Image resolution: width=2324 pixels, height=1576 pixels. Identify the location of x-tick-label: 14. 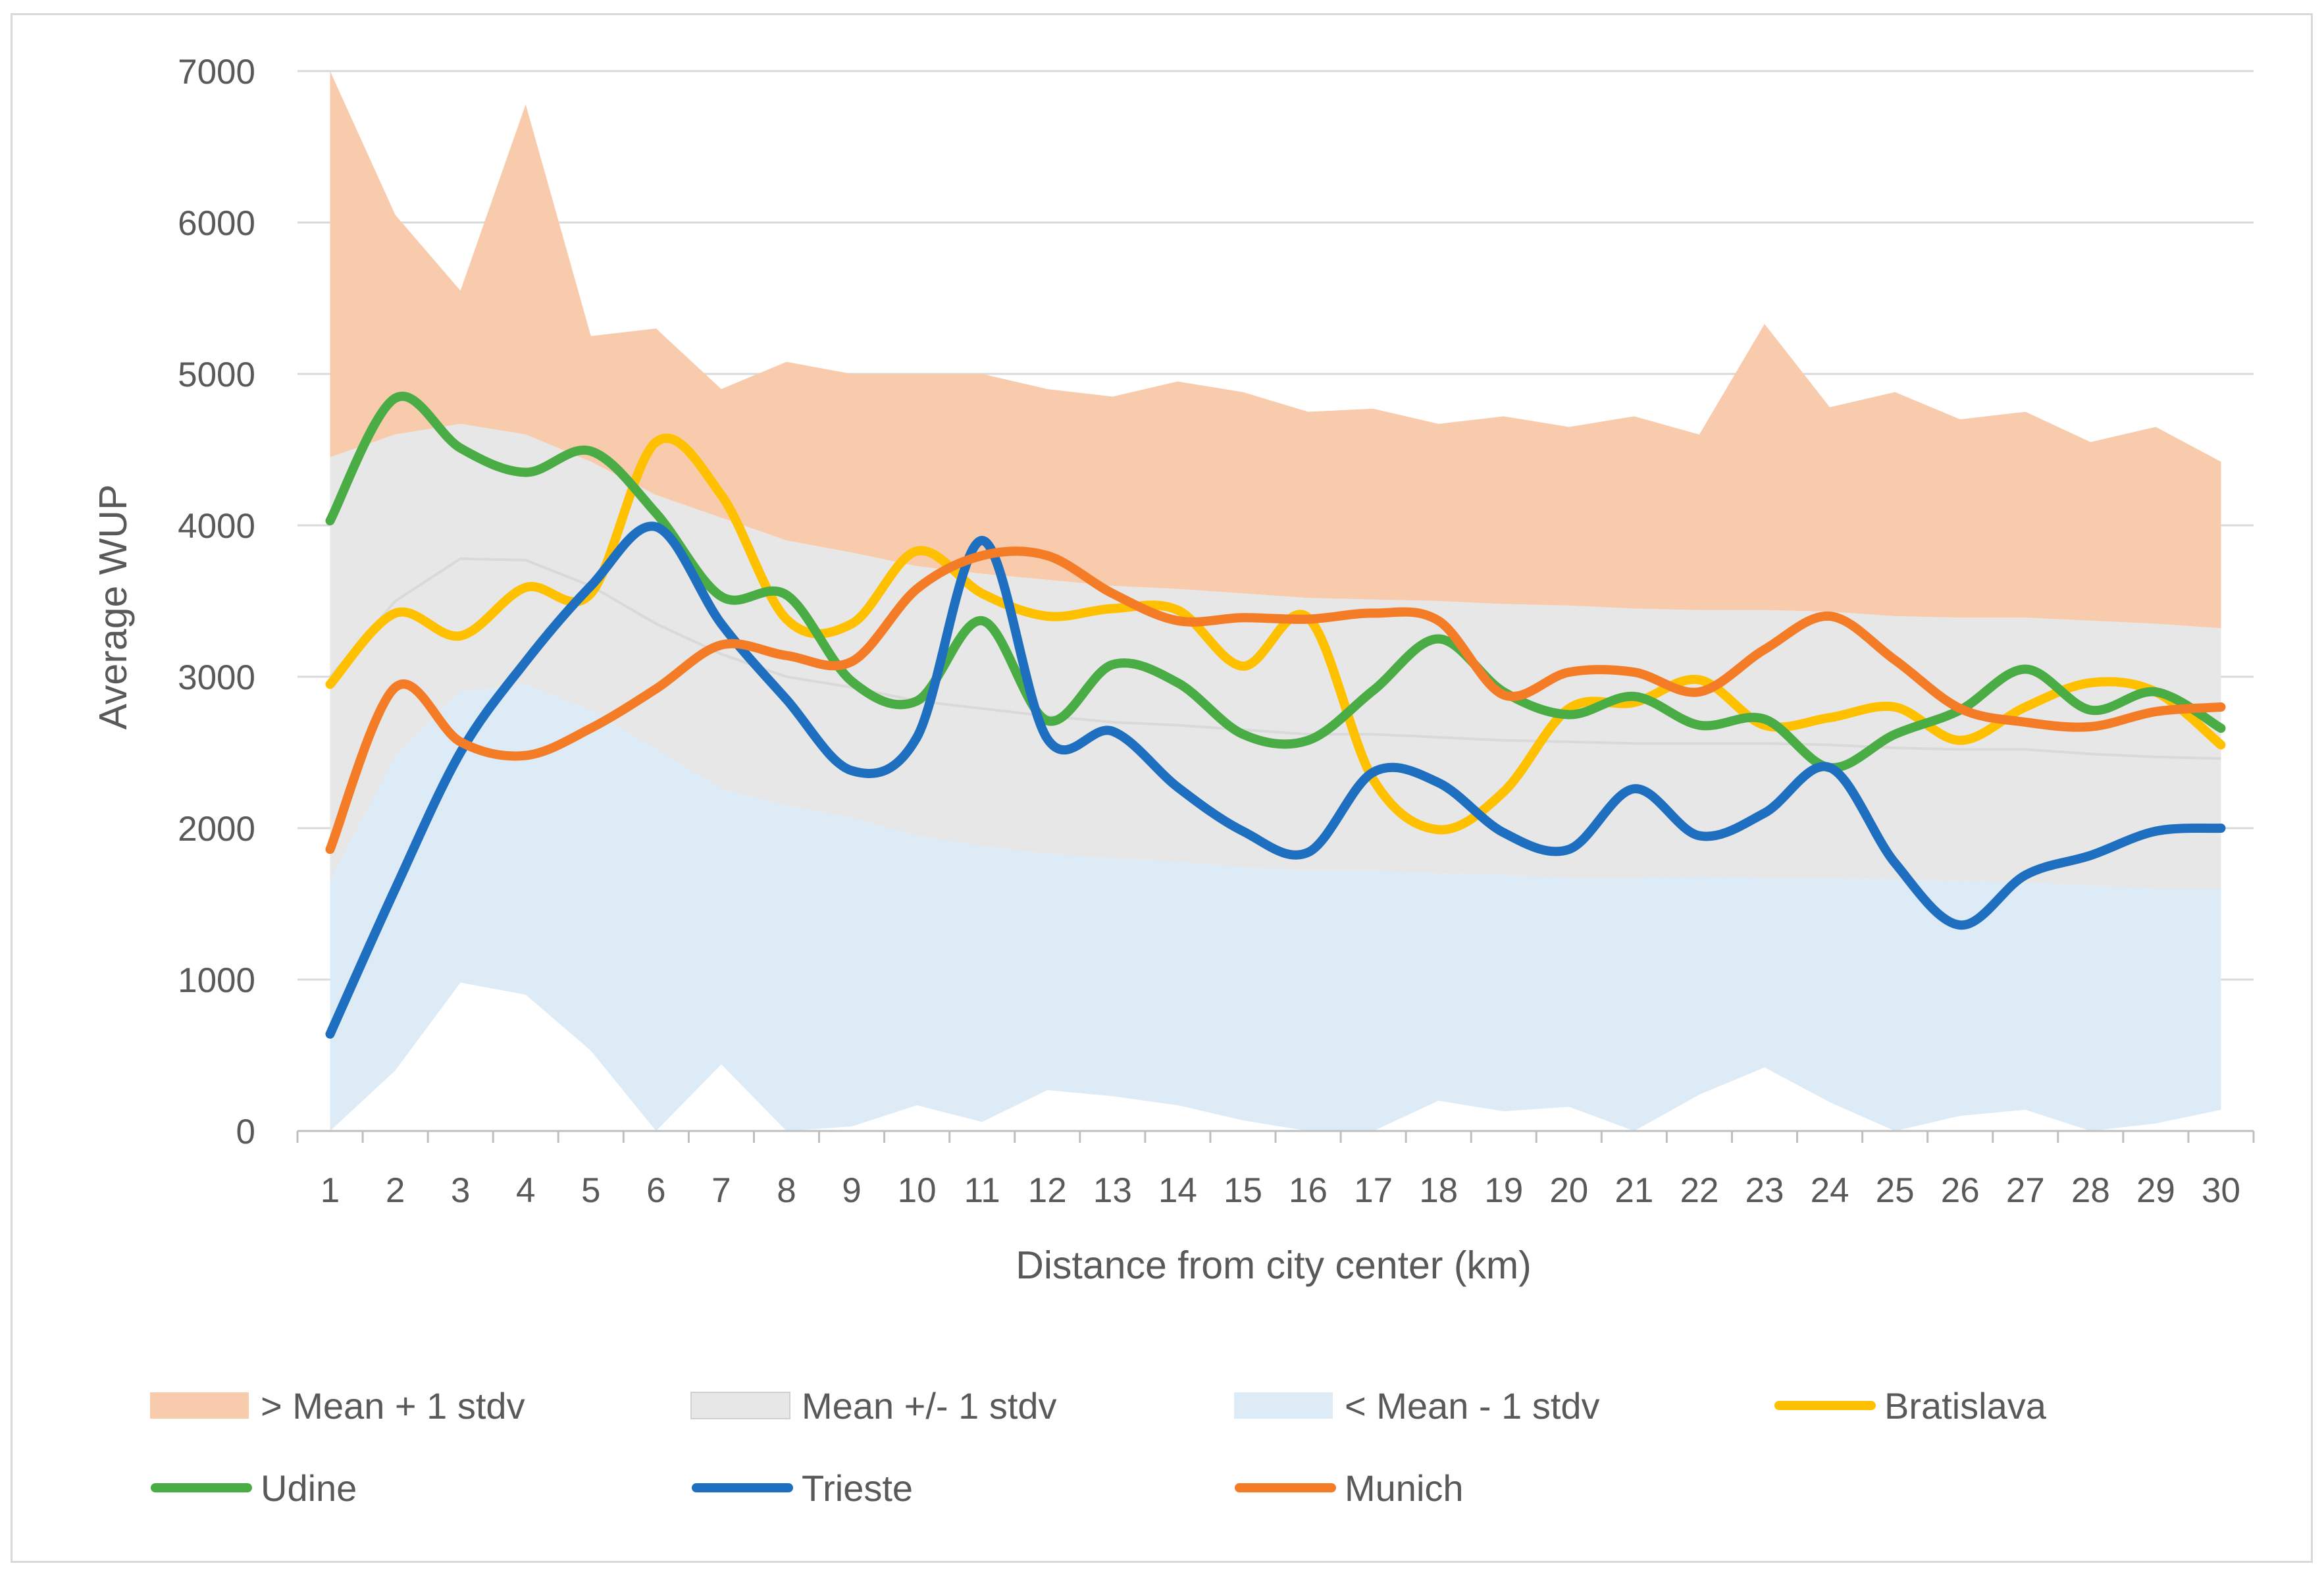
(1177, 1190).